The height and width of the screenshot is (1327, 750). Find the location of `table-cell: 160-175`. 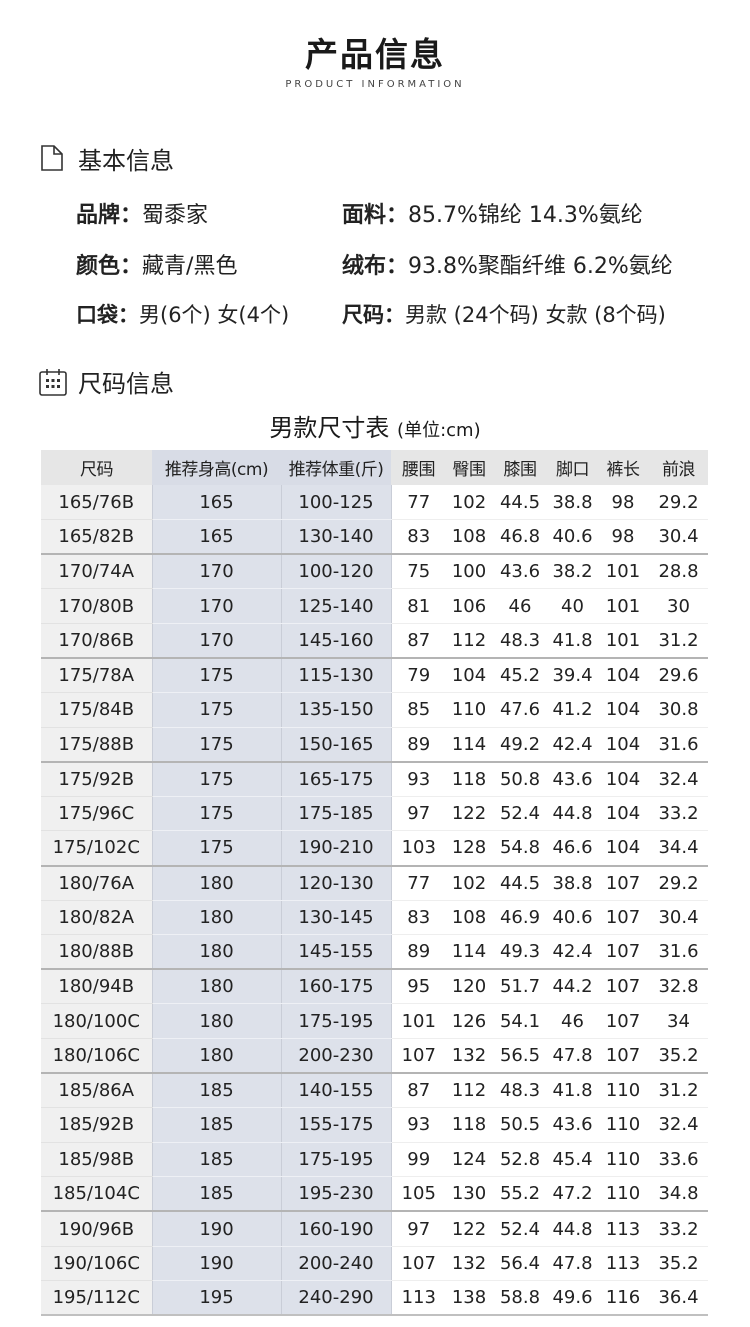

table-cell: 160-175 is located at coordinates (336, 987).